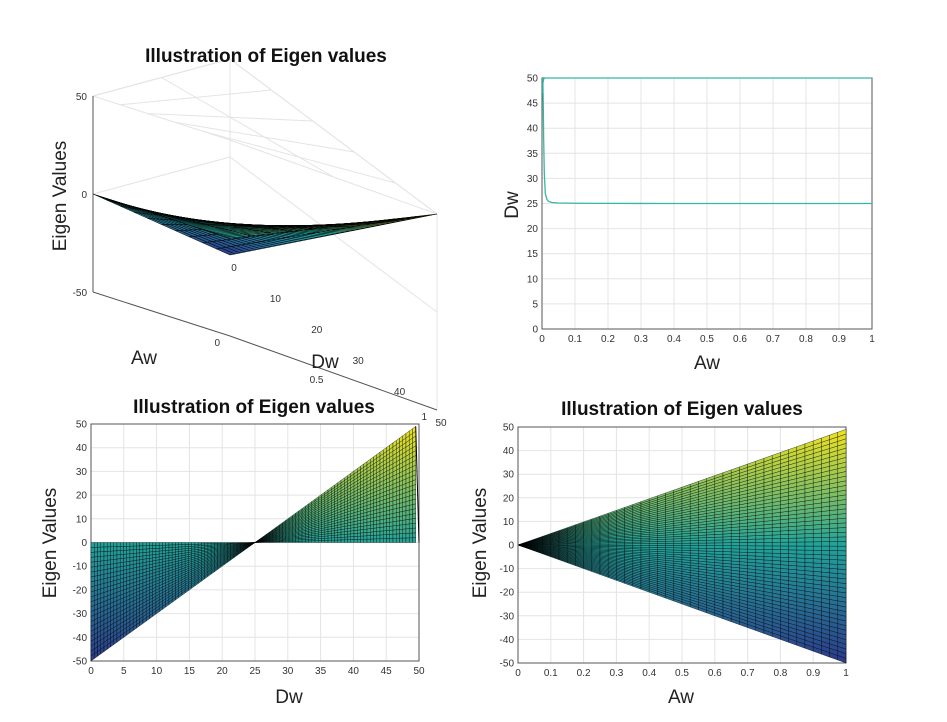 The height and width of the screenshot is (722, 947). What do you see at coordinates (533, 279) in the screenshot?
I see `panel2-y-tick: 10` at bounding box center [533, 279].